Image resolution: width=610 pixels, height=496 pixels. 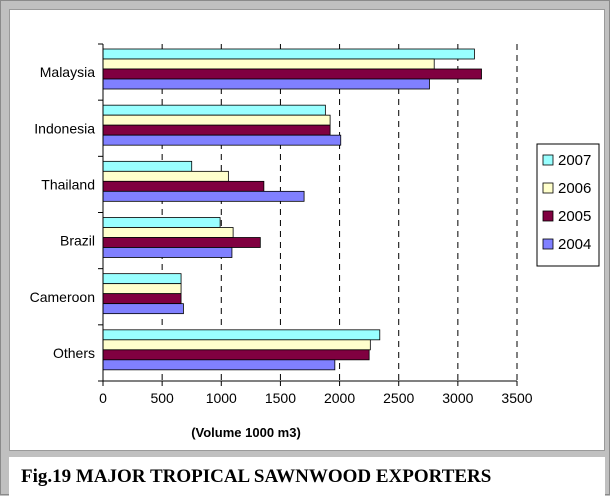 What do you see at coordinates (142, 299) in the screenshot?
I see `bar-cameroon-2005` at bounding box center [142, 299].